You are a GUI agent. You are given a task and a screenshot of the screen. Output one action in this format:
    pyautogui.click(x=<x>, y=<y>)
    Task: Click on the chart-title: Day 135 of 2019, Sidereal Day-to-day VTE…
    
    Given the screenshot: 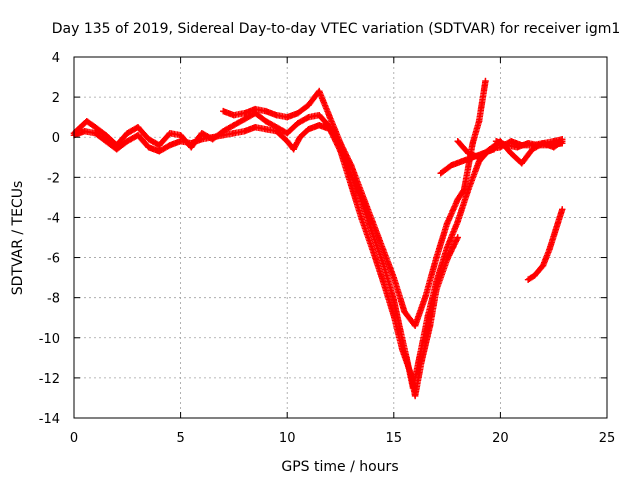 What is the action you would take?
    pyautogui.click(x=336, y=29)
    